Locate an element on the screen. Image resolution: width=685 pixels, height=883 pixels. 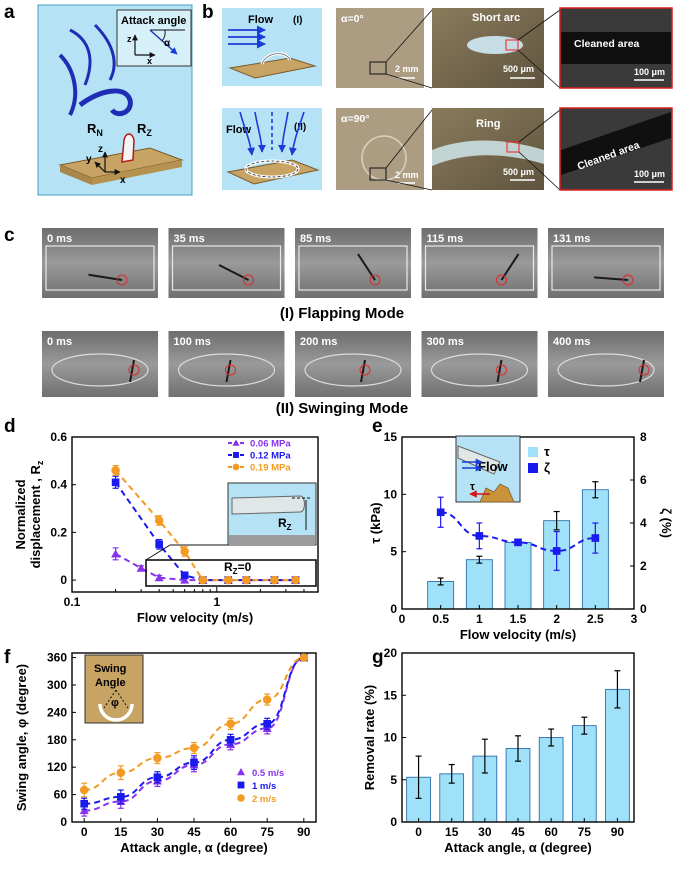
panel-label-b: b is located at coordinates (208, 12).